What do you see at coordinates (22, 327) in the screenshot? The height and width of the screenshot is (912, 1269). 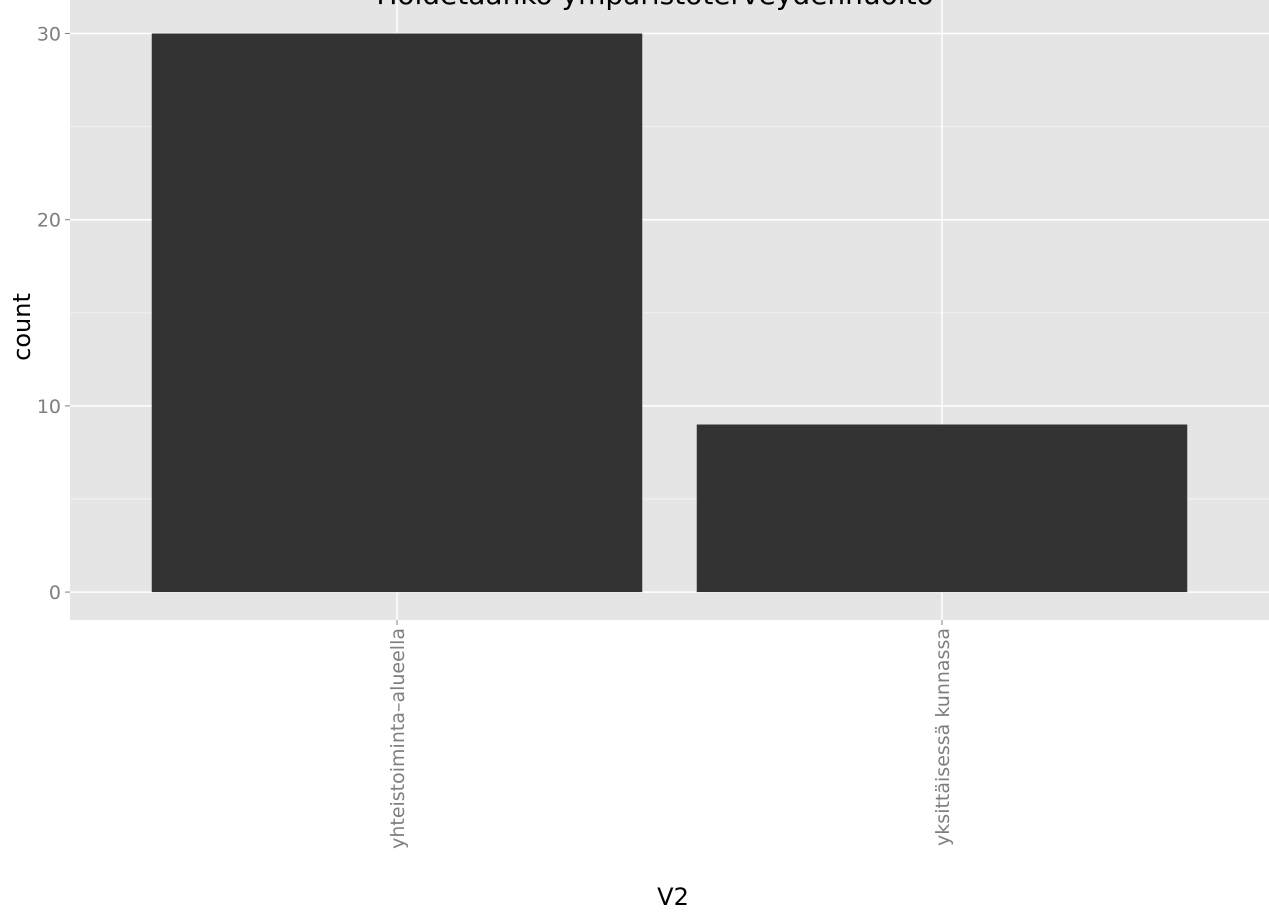 I see `y-axis-label: count` at bounding box center [22, 327].